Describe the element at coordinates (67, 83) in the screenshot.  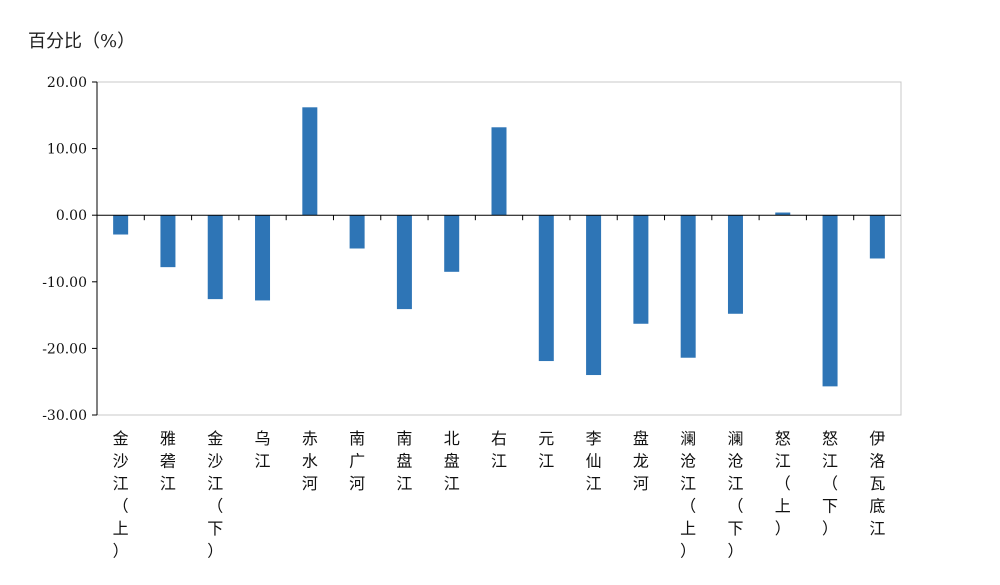
I see `y-tick-label: 20.00` at that location.